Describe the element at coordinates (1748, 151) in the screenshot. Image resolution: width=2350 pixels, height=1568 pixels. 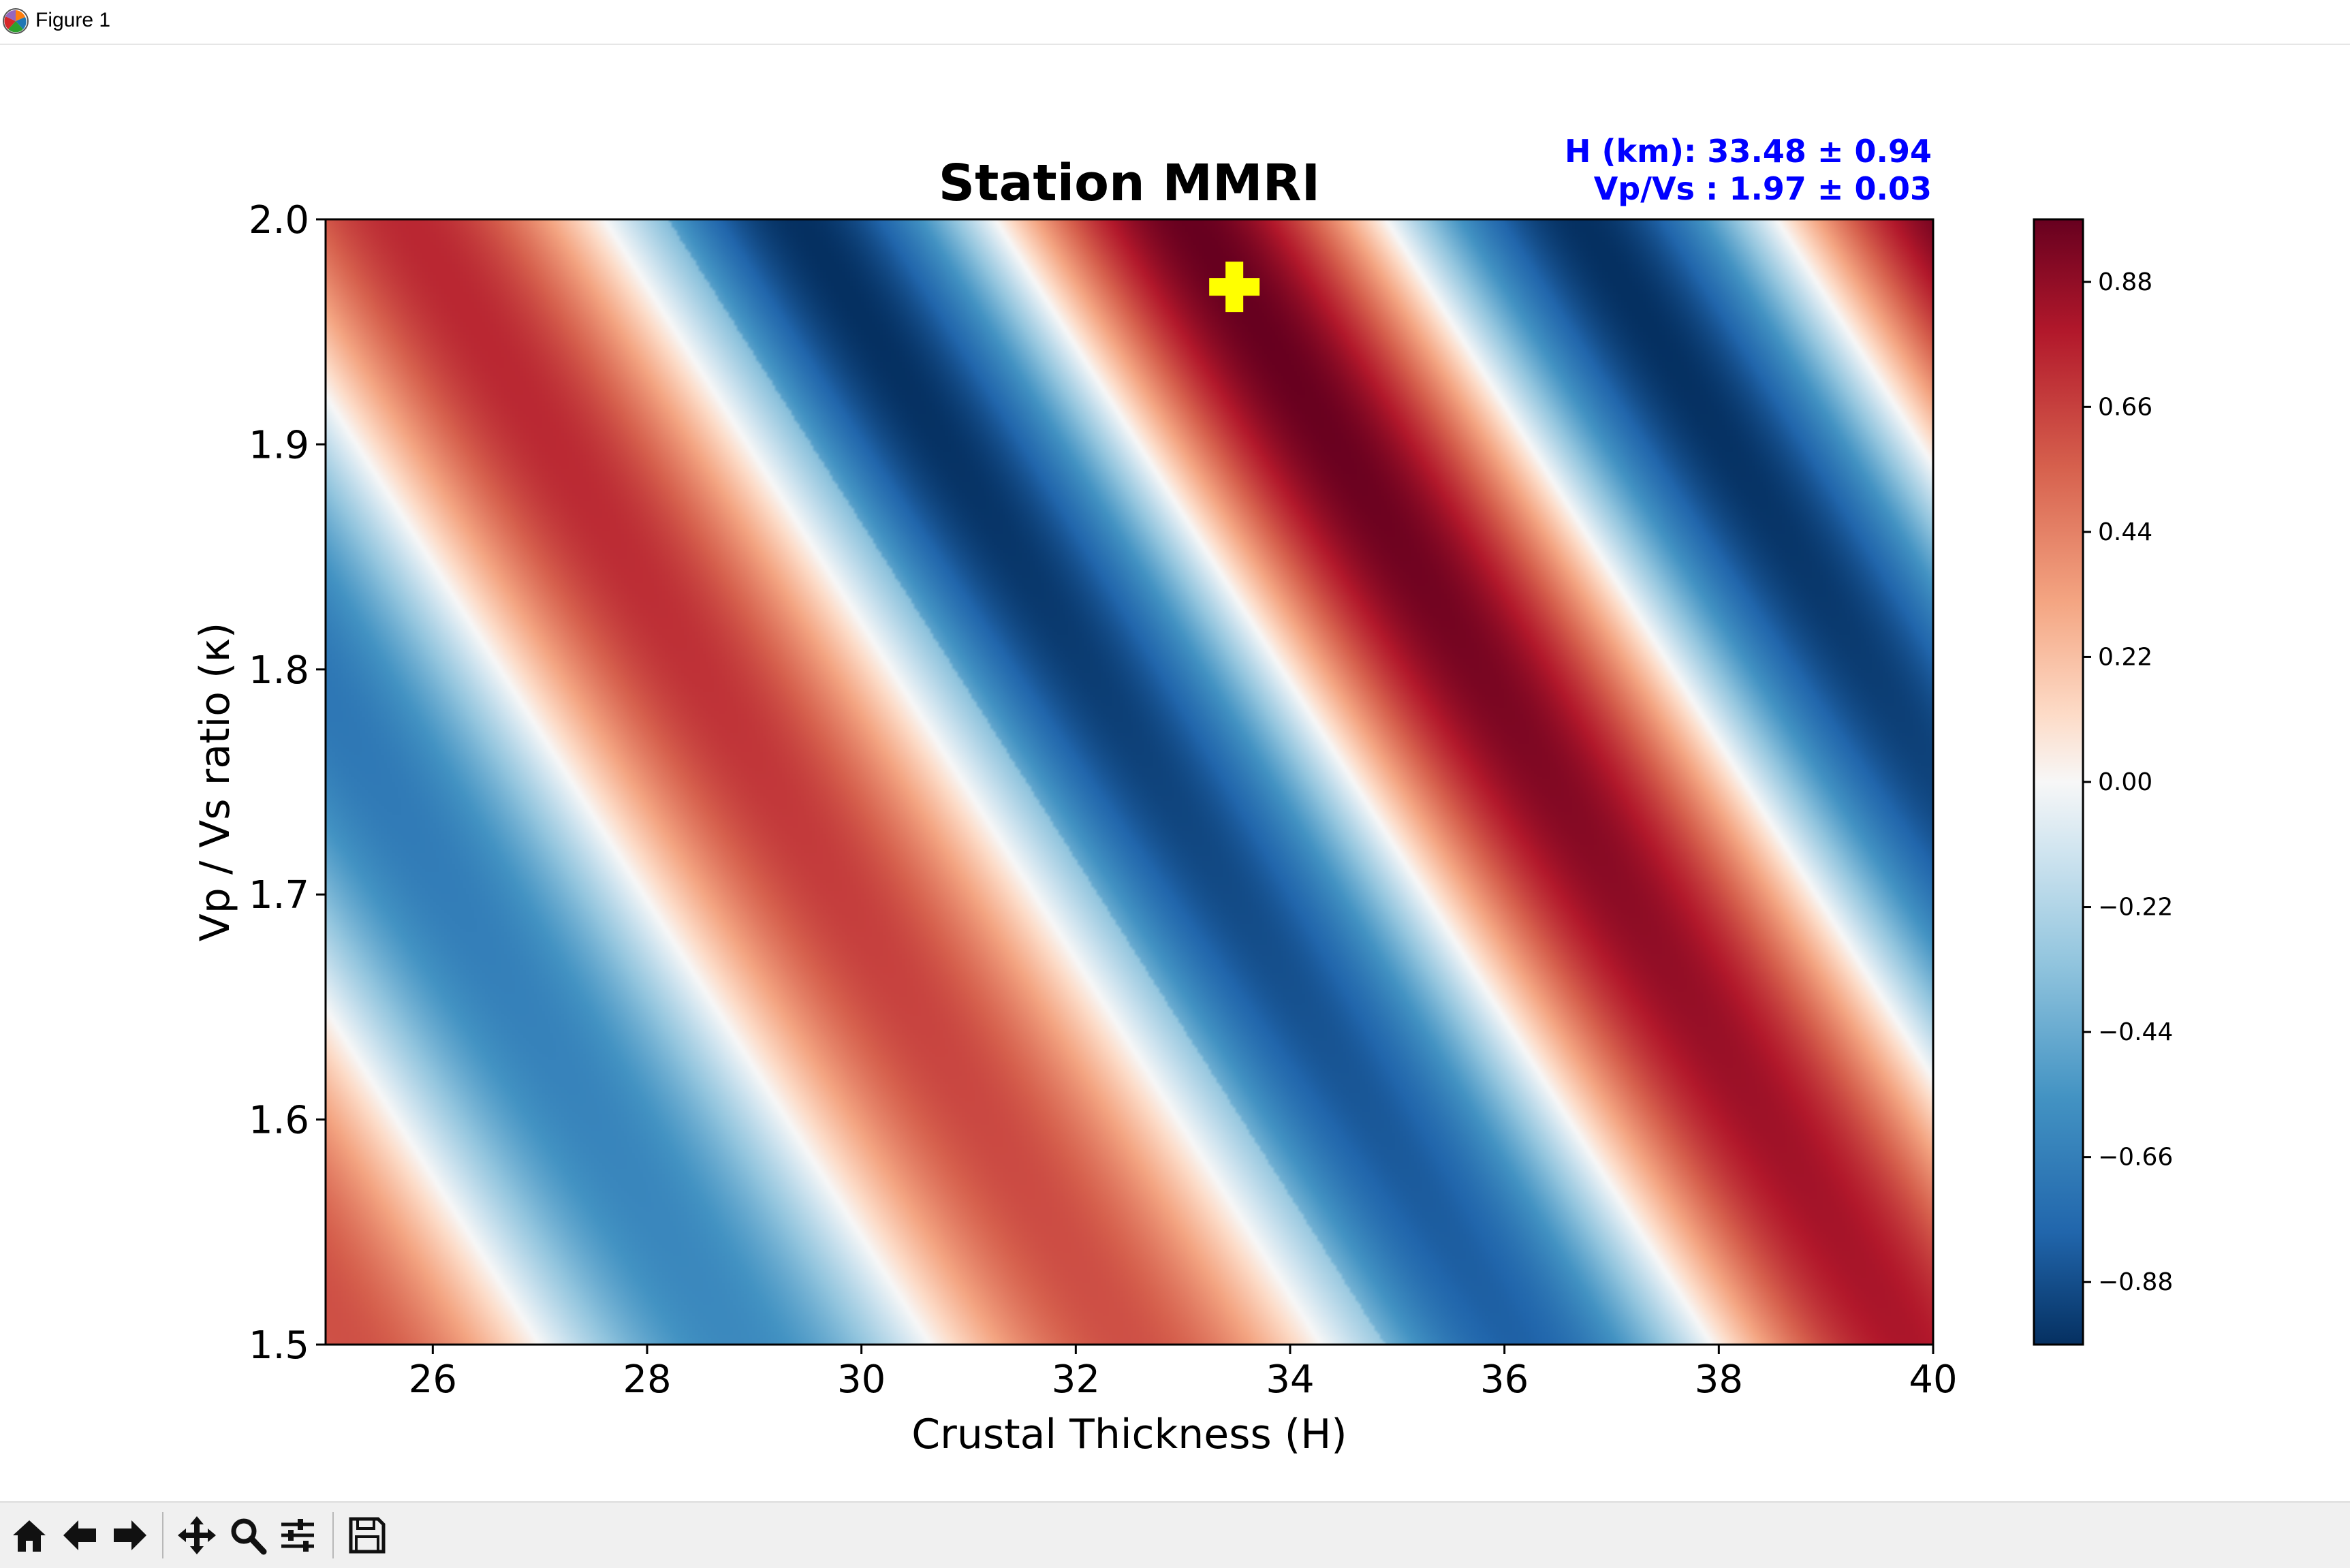
I see `stats-h: H (km): 33.48 ± 0.94` at that location.